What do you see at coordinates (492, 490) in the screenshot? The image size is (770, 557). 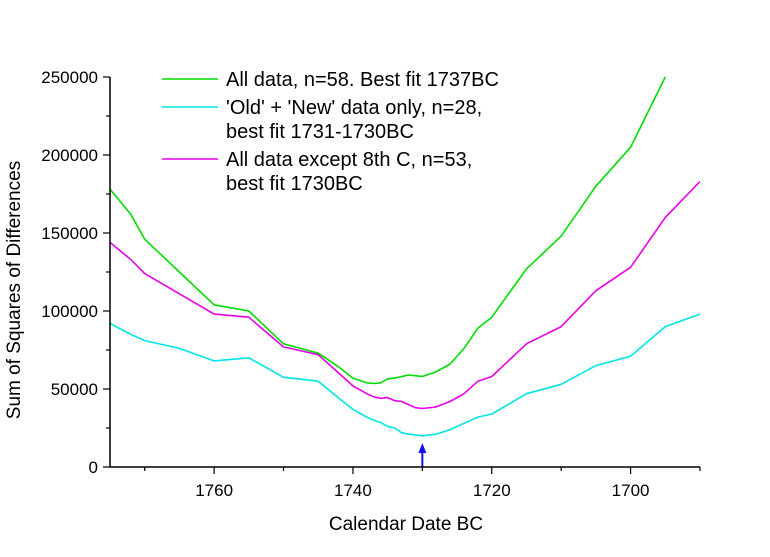 I see `x-tick-label: 1720` at bounding box center [492, 490].